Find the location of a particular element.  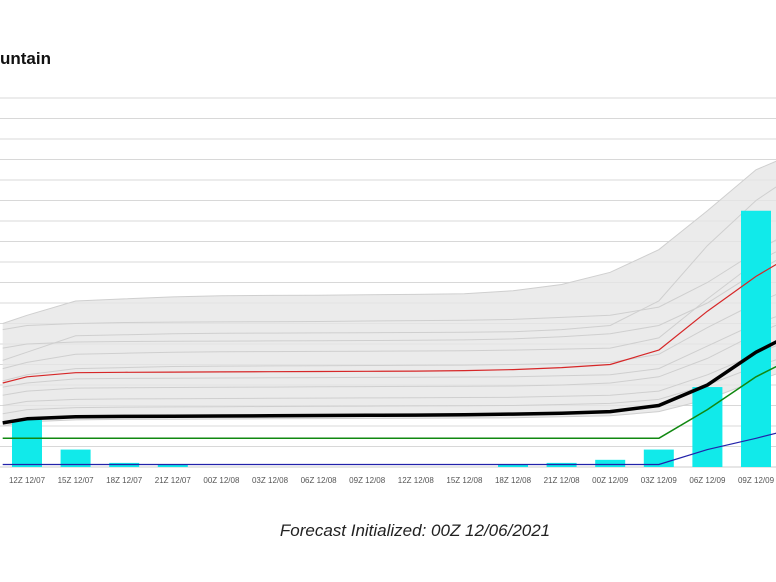

x-tick-label-12: 00Z 12/09 is located at coordinates (610, 480).